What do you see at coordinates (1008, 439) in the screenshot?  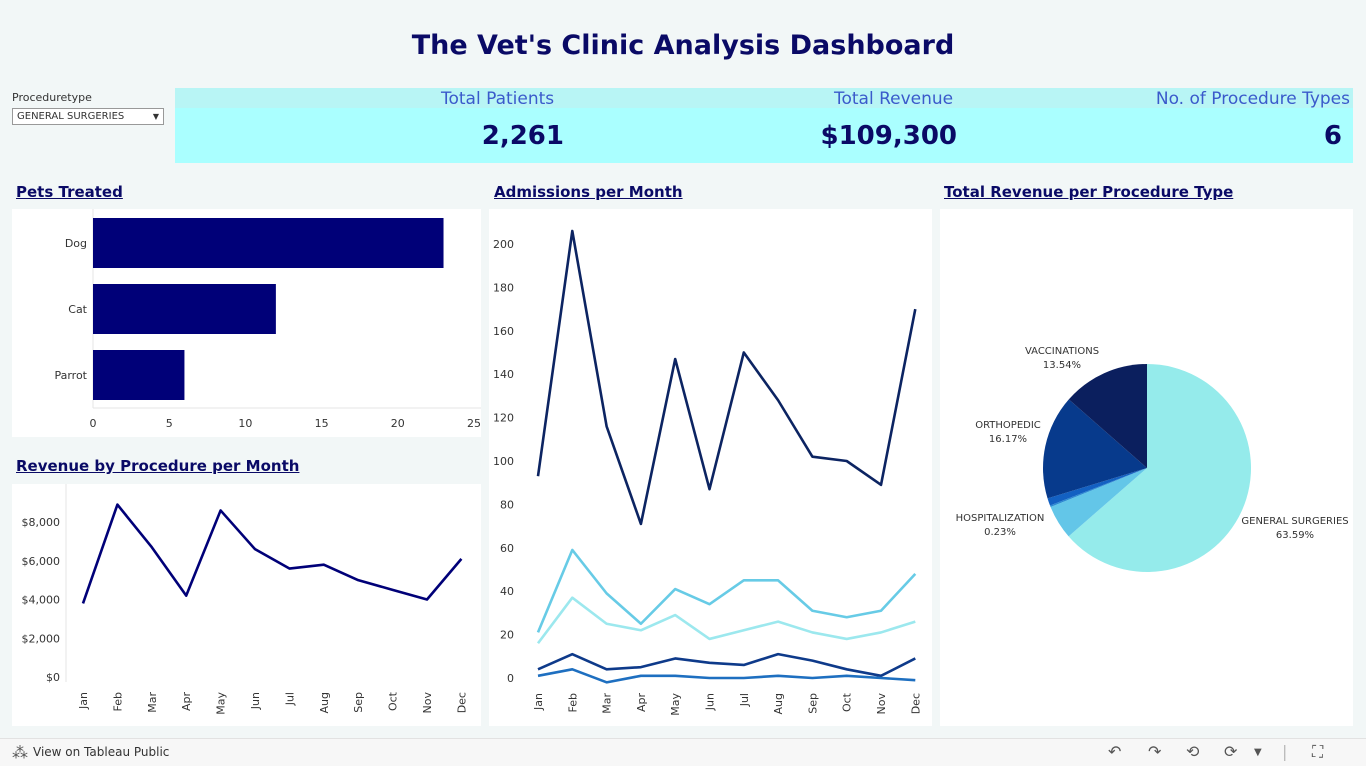 I see `pie-slice-pct-label: 16.17%` at bounding box center [1008, 439].